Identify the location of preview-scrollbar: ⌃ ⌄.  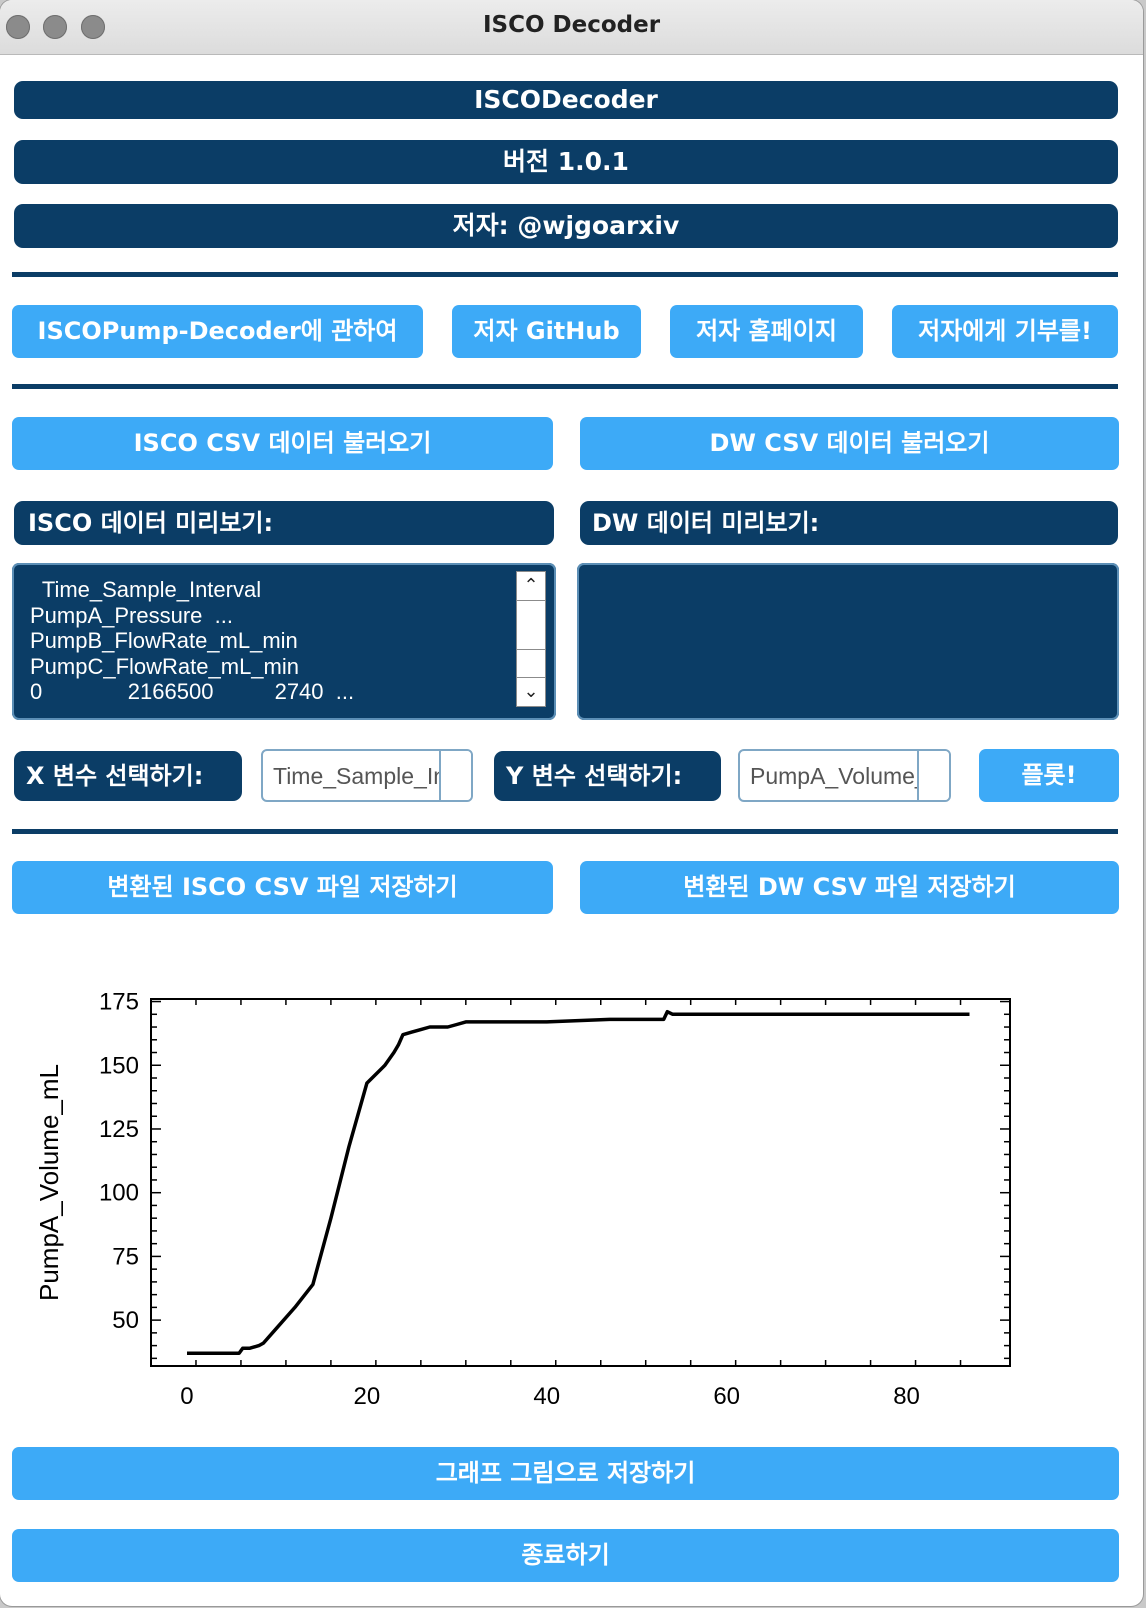
(531, 639).